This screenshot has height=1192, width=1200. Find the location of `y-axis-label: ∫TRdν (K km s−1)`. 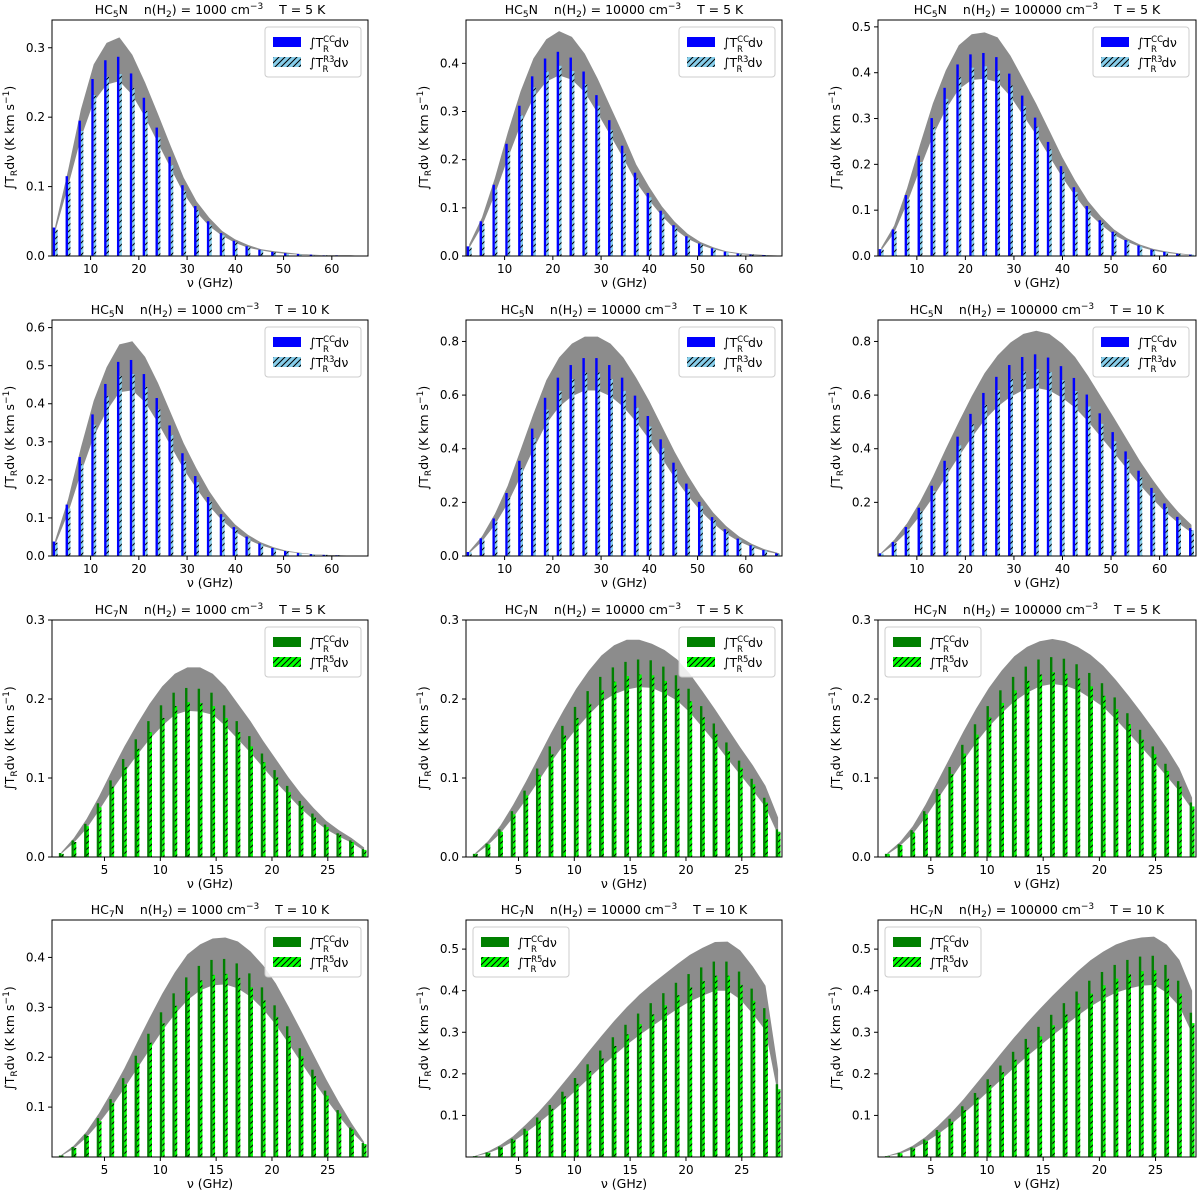

y-axis-label: ∫TRdν (K km s−1) is located at coordinates (837, 738).